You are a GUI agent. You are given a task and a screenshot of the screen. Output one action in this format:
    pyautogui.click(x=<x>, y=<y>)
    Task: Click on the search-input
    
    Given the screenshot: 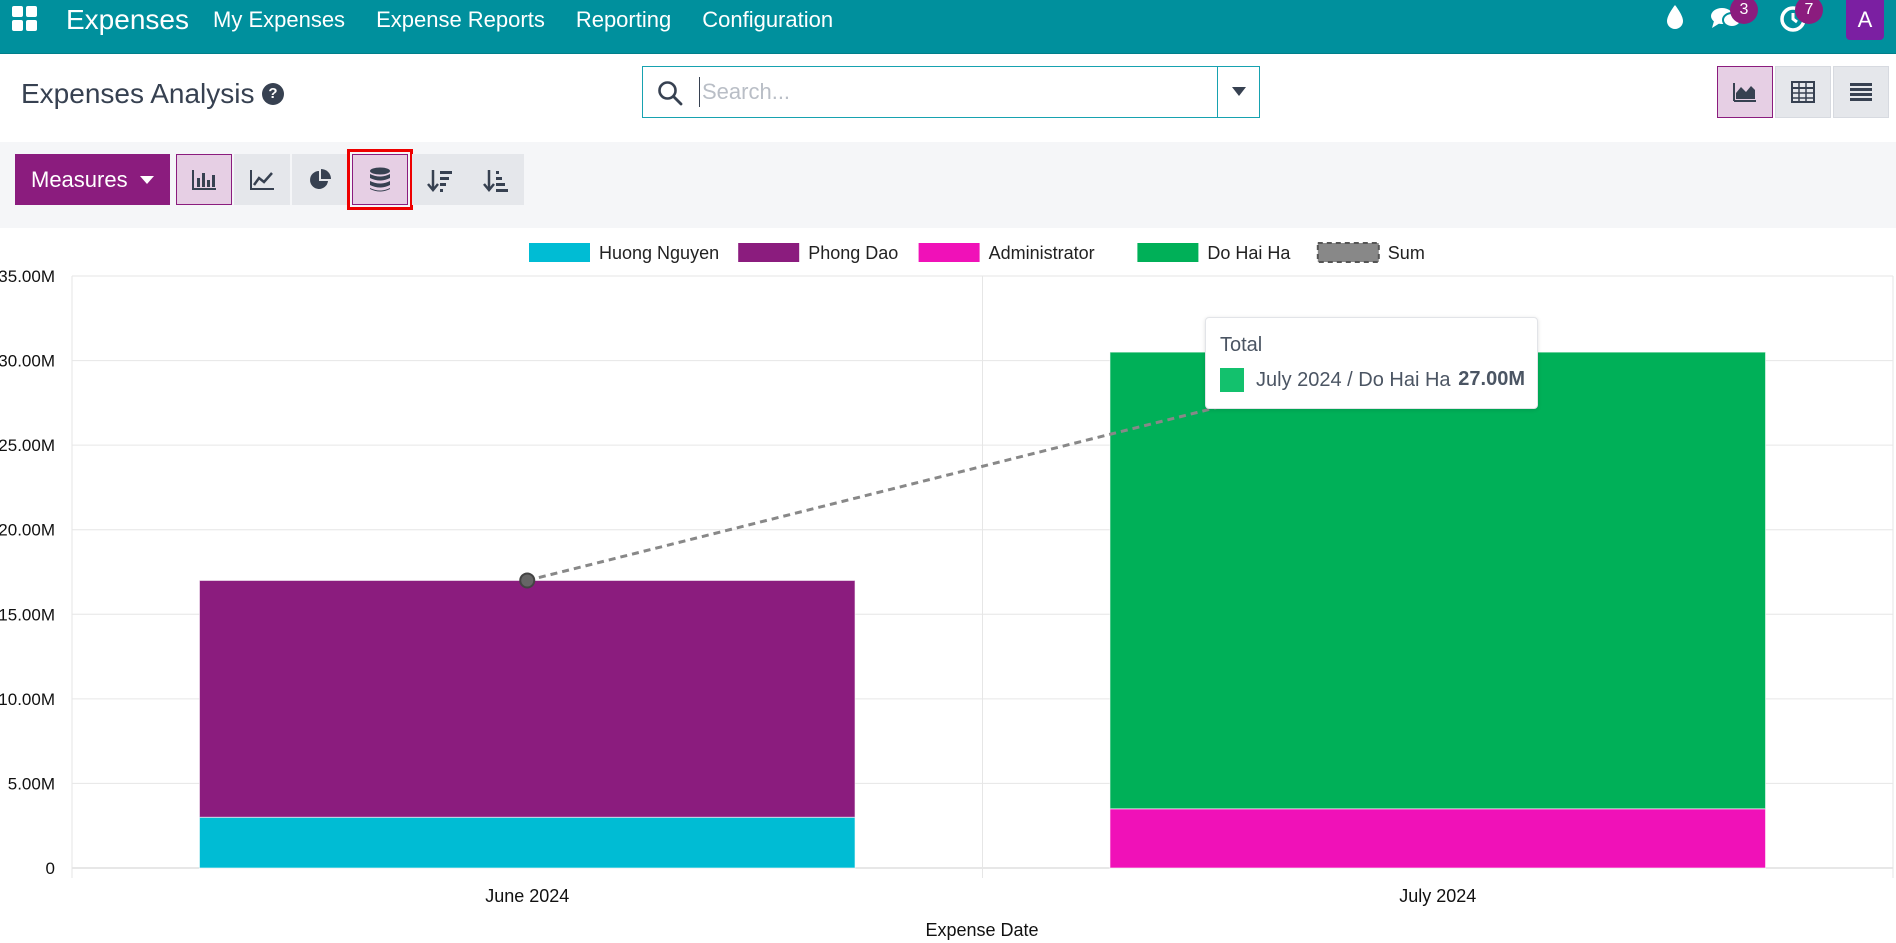 What is the action you would take?
    pyautogui.click(x=949, y=92)
    